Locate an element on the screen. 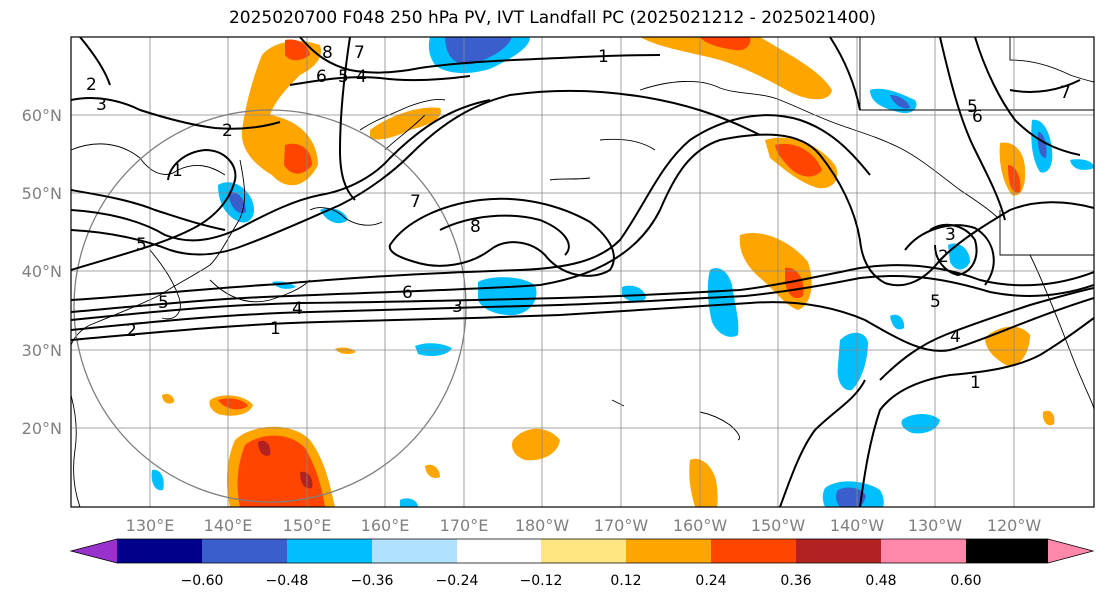 The image size is (1105, 601). colorbar-tick: 0.12 is located at coordinates (625, 581).